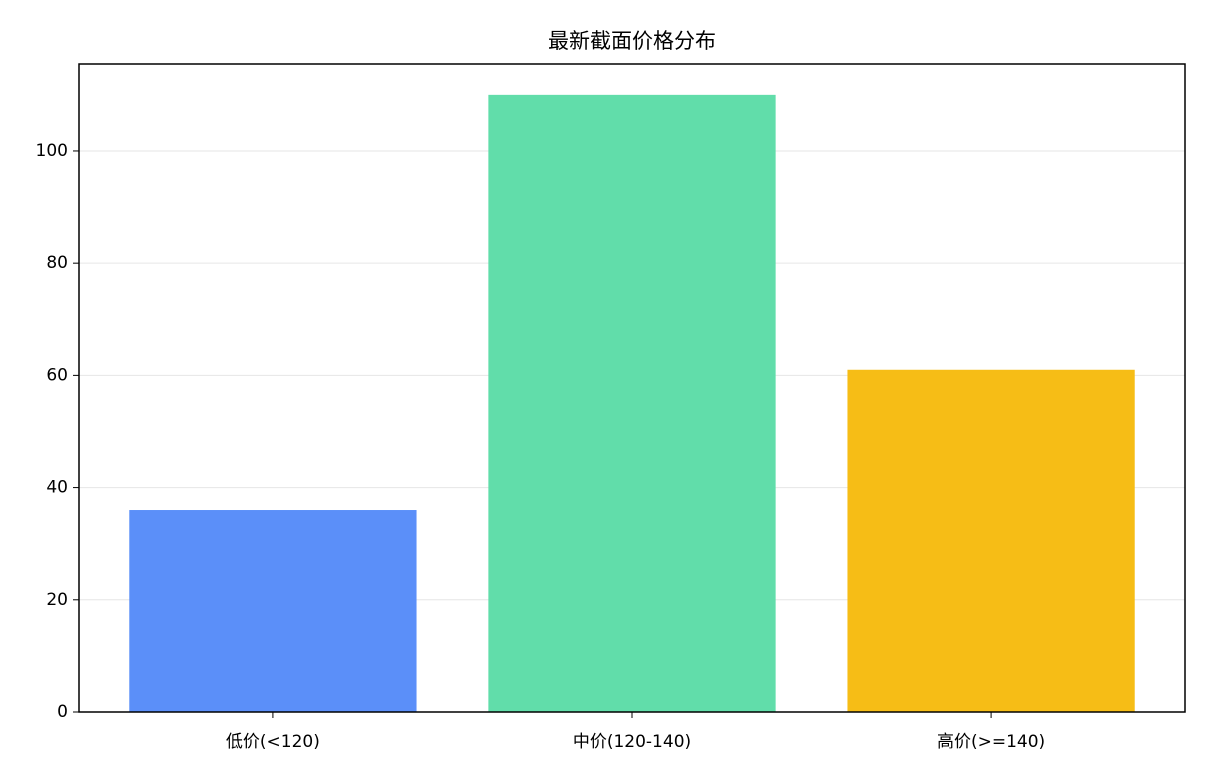 The height and width of the screenshot is (778, 1210). I want to click on y-tick-label: 100, so click(52, 151).